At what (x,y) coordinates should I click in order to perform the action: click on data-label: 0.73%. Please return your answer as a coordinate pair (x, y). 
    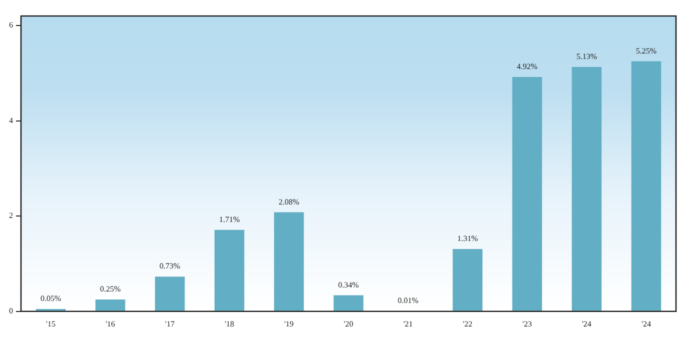
    Looking at the image, I should click on (170, 266).